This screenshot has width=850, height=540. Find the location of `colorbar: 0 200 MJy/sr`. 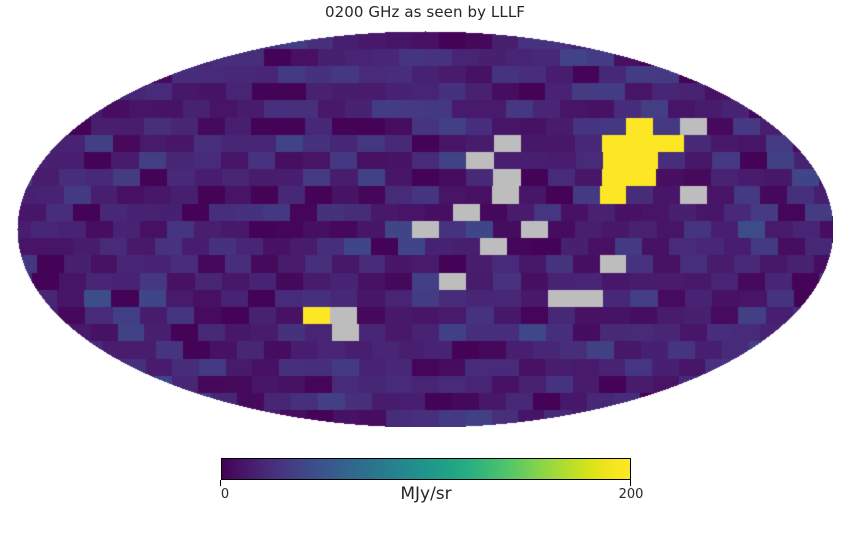

colorbar: 0 200 MJy/sr is located at coordinates (431, 483).